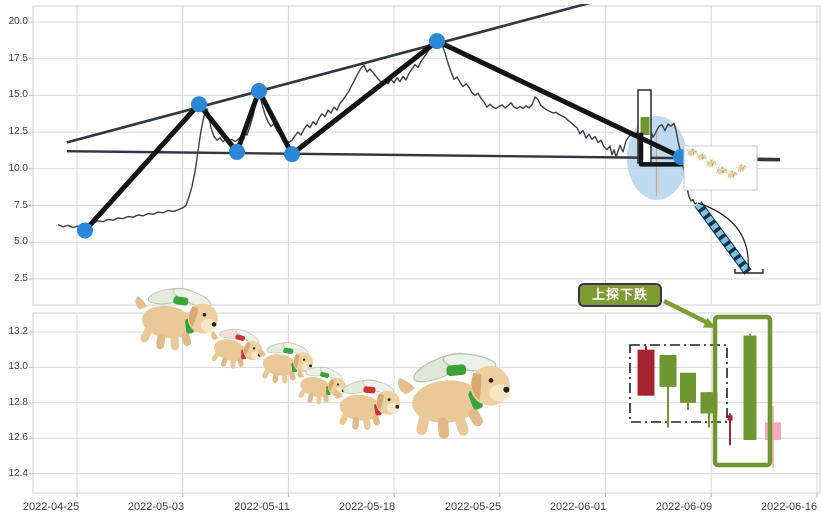  Describe the element at coordinates (51, 507) in the screenshot. I see `x-label-2022-04-25: 2022-04-25` at that location.